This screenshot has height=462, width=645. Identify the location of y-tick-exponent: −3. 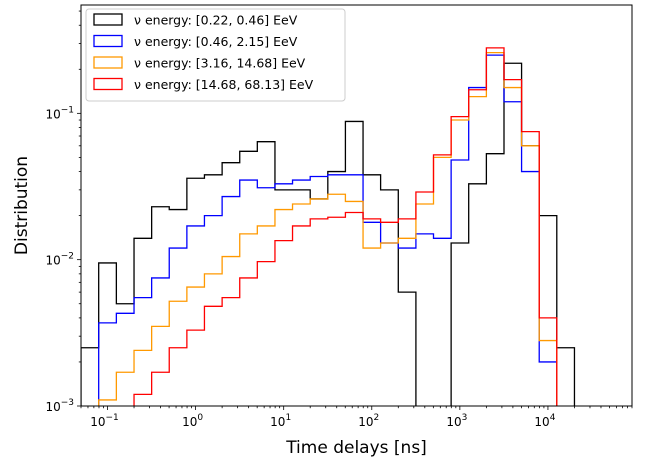
(67, 403).